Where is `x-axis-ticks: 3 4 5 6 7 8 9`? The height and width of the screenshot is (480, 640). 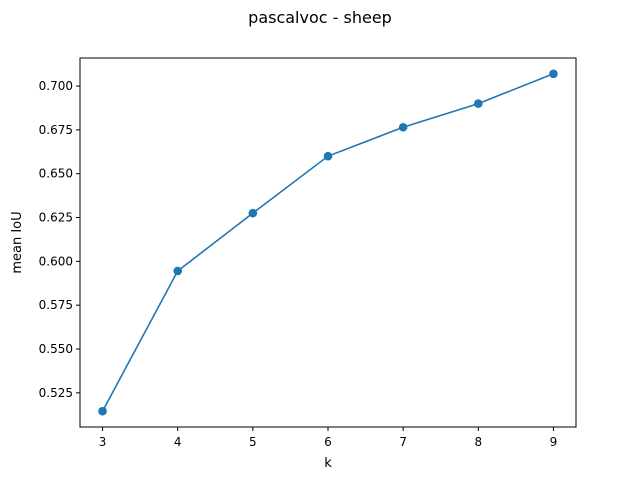
x-axis-ticks: 3 4 5 6 7 8 9 is located at coordinates (328, 438).